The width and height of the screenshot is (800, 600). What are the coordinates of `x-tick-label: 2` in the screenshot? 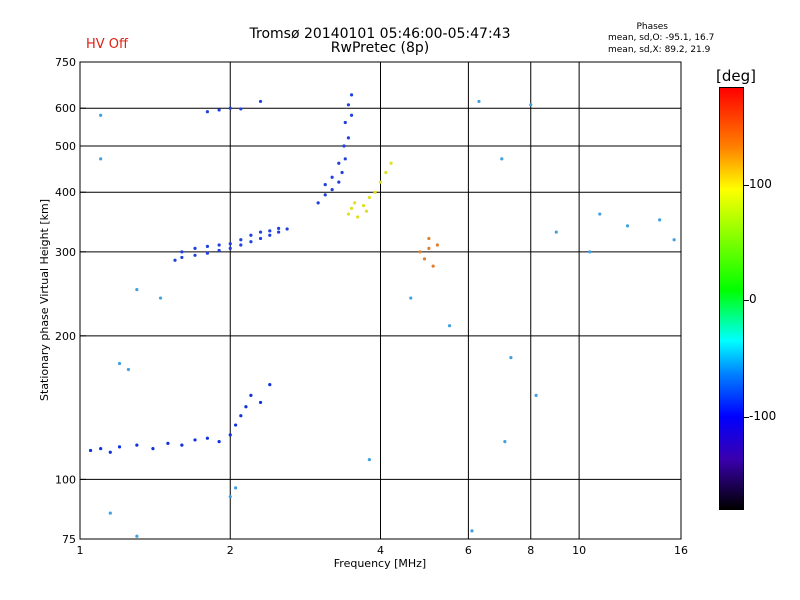 It's located at (230, 550).